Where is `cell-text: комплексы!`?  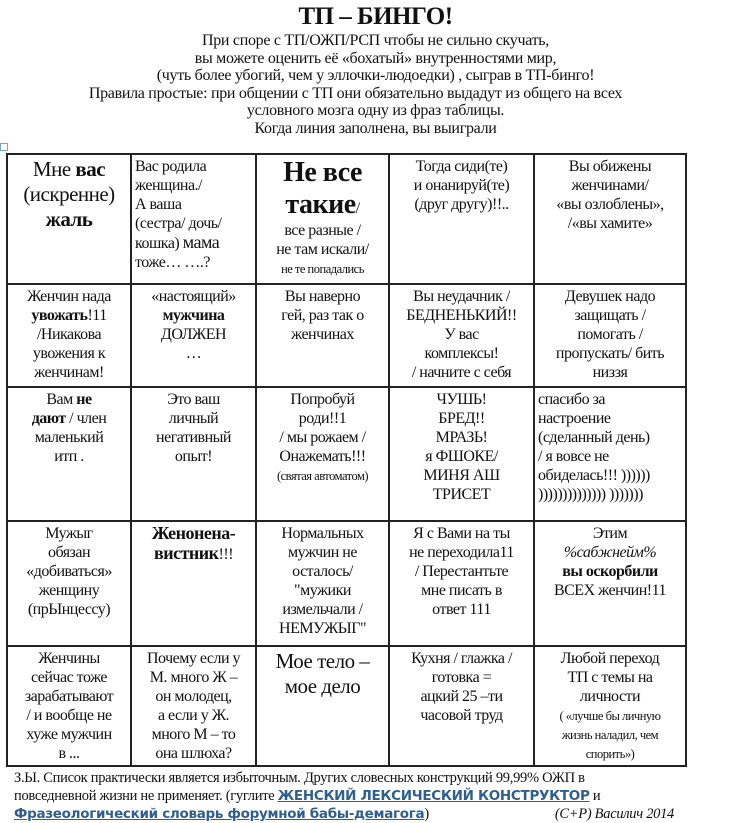
cell-text: комплексы! is located at coordinates (461, 353).